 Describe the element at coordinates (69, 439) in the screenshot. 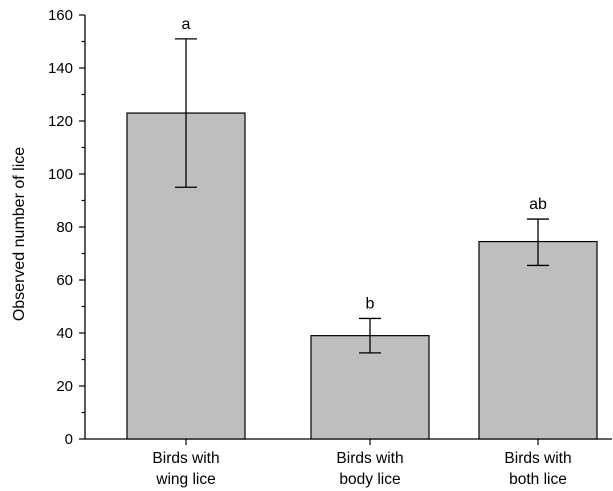

I see `y-tick-label: 0` at that location.